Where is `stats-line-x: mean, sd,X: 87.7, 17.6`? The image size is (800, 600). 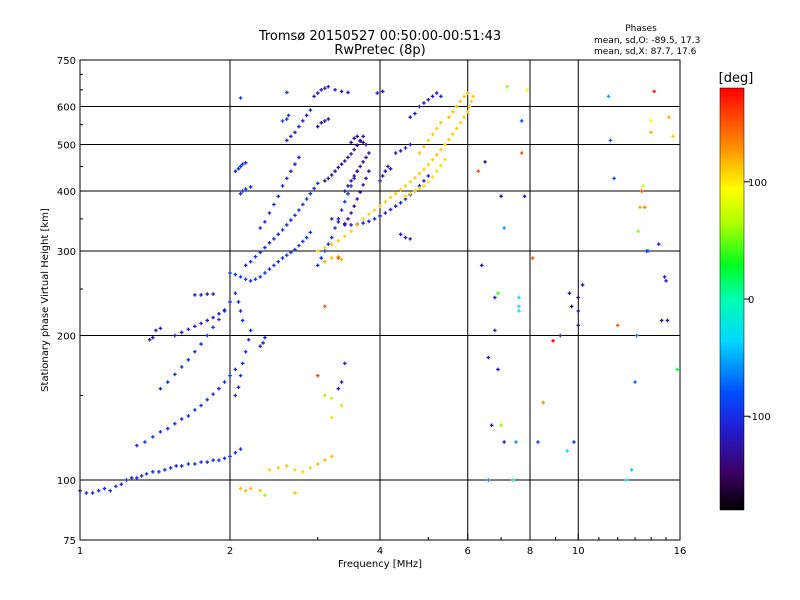 stats-line-x: mean, sd,X: 87.7, 17.6 is located at coordinates (645, 52).